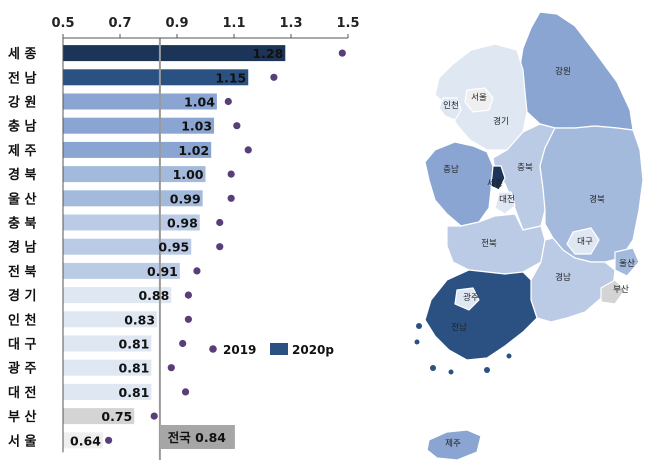  What do you see at coordinates (22, 417) in the screenshot?
I see `category-label: 부 산` at bounding box center [22, 417].